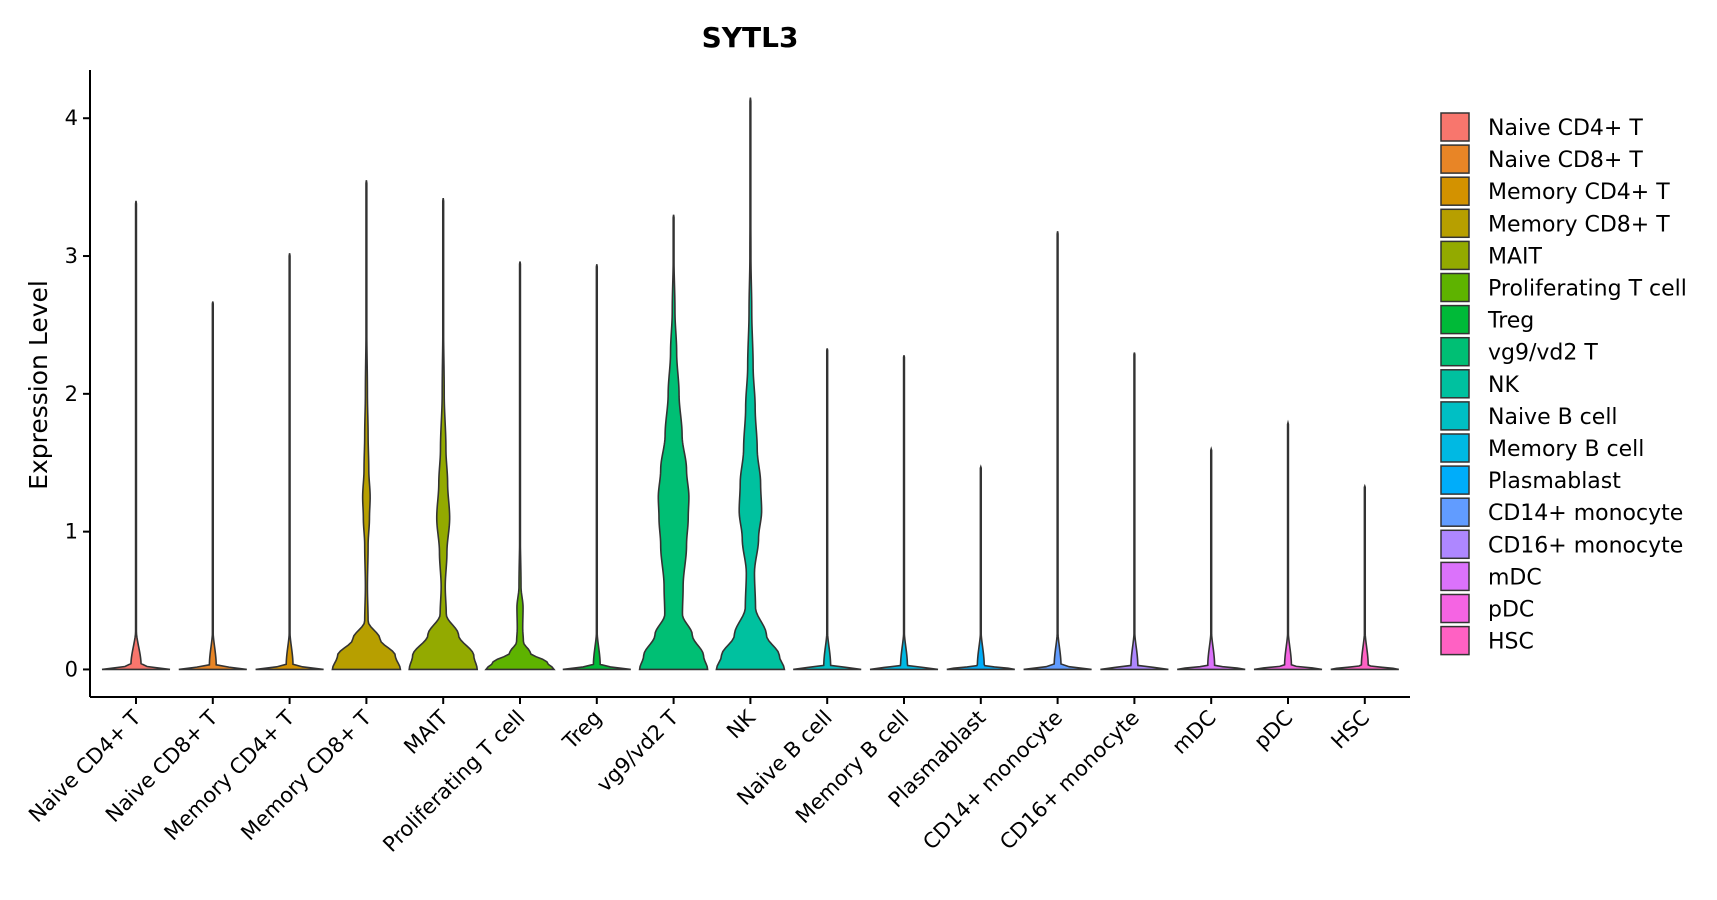 The image size is (1717, 900). What do you see at coordinates (581, 730) in the screenshot?
I see `x-tick-label: Treg` at bounding box center [581, 730].